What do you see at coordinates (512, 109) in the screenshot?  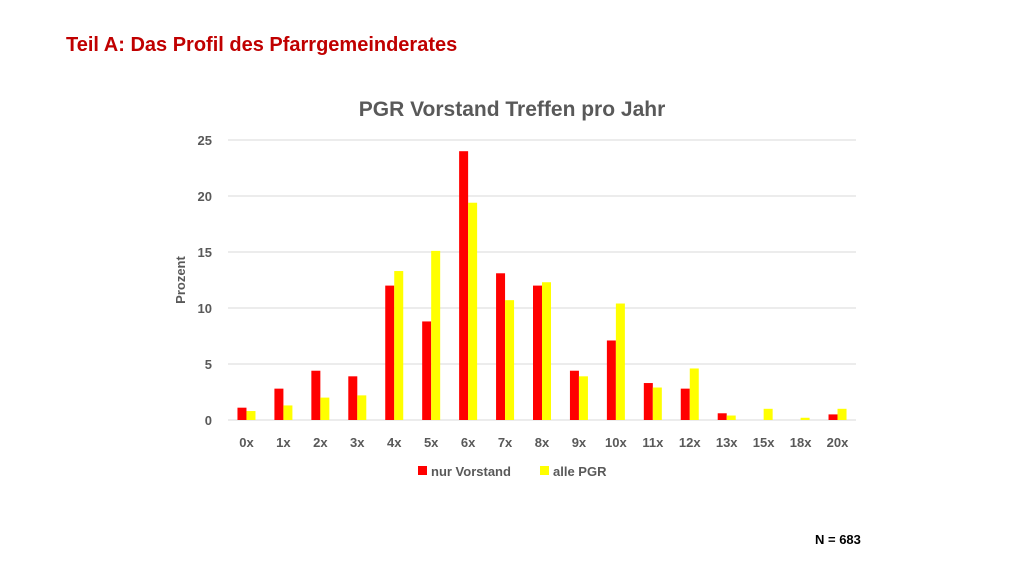 I see `chart-title: PGR Vorstand Treffen pro Jahr` at bounding box center [512, 109].